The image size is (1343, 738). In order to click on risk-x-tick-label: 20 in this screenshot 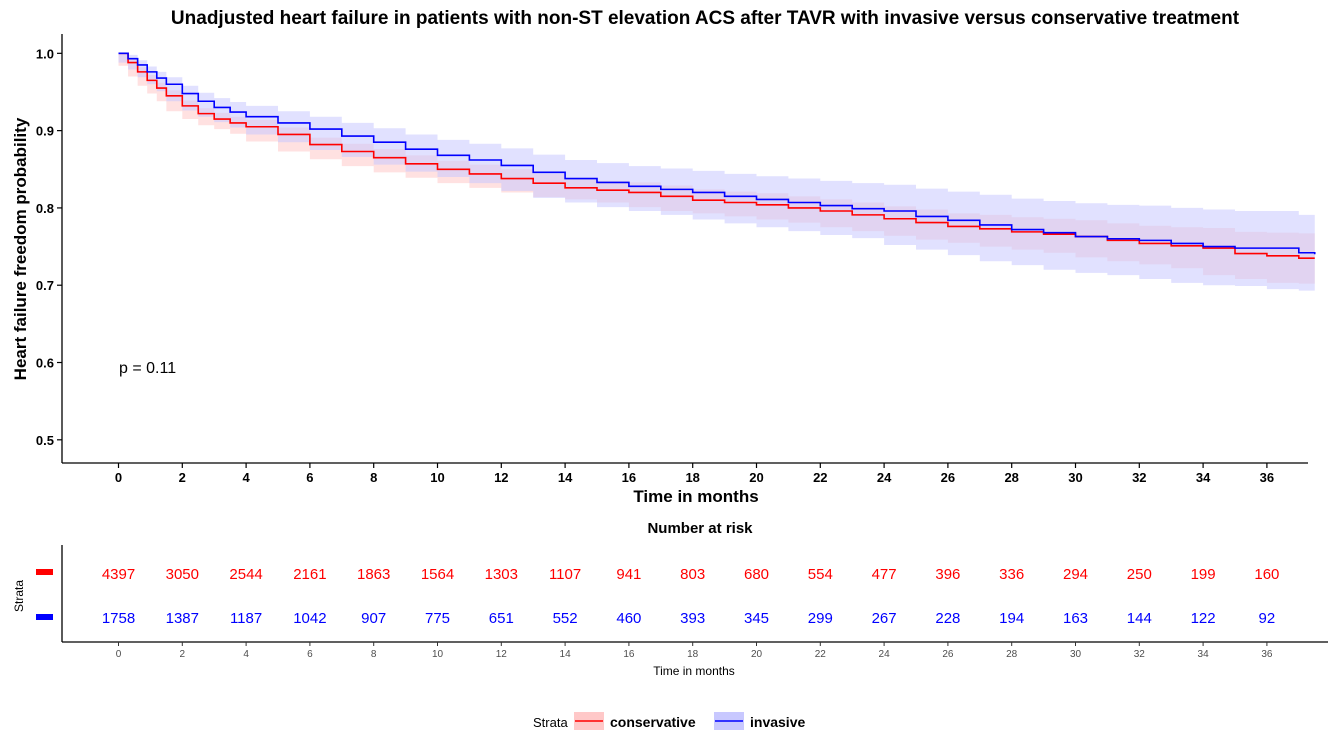, I will do `click(757, 654)`.